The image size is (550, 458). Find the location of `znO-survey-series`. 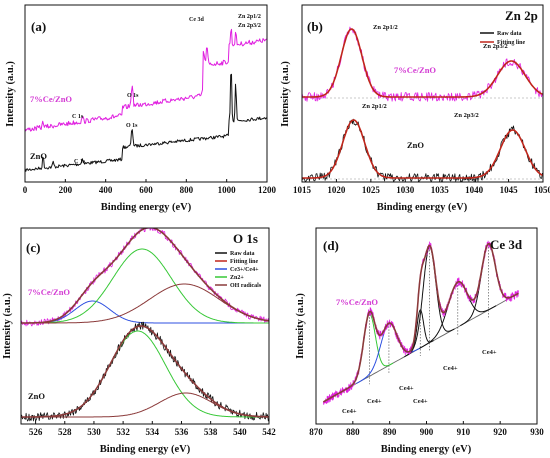

znO-survey-series is located at coordinates (146, 122).